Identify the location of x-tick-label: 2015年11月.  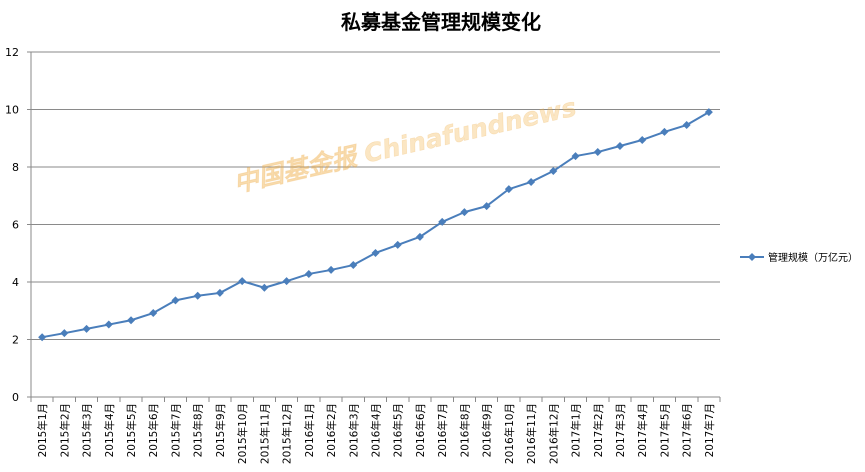
(264, 433).